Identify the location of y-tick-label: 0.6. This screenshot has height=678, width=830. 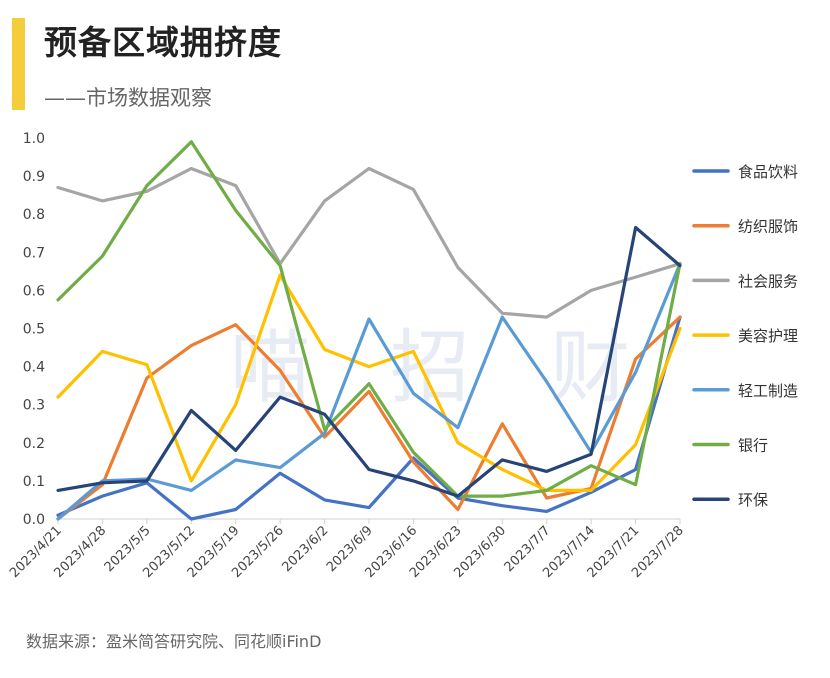
(34, 291).